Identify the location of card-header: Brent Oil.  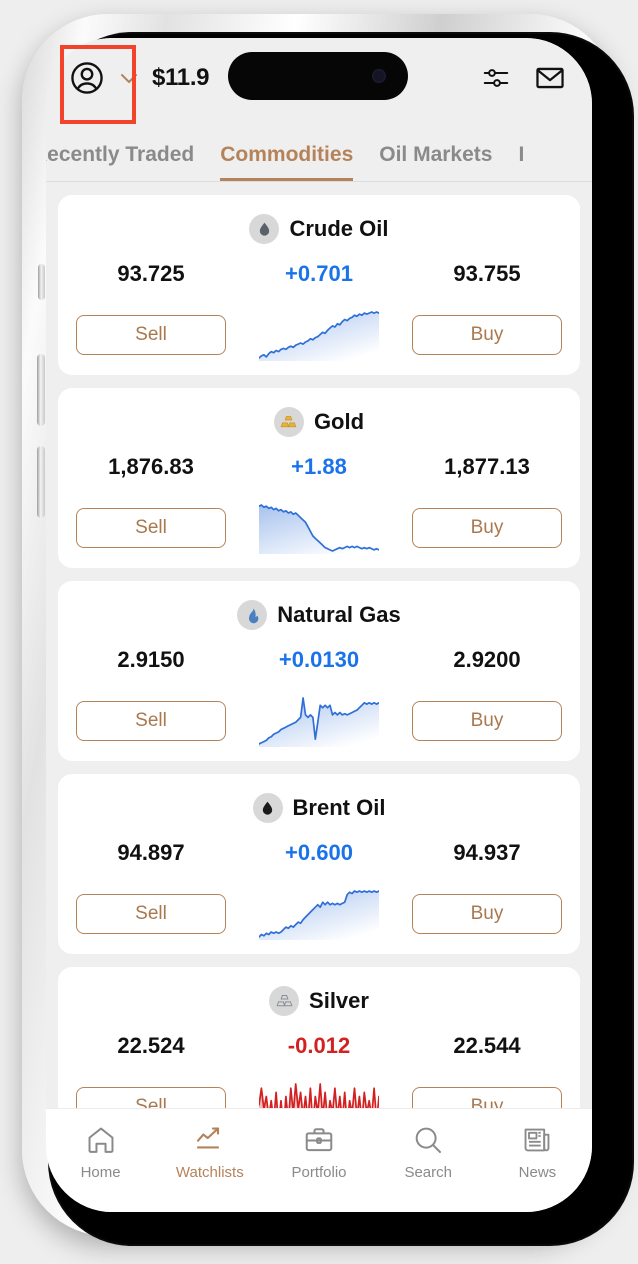
(319, 808).